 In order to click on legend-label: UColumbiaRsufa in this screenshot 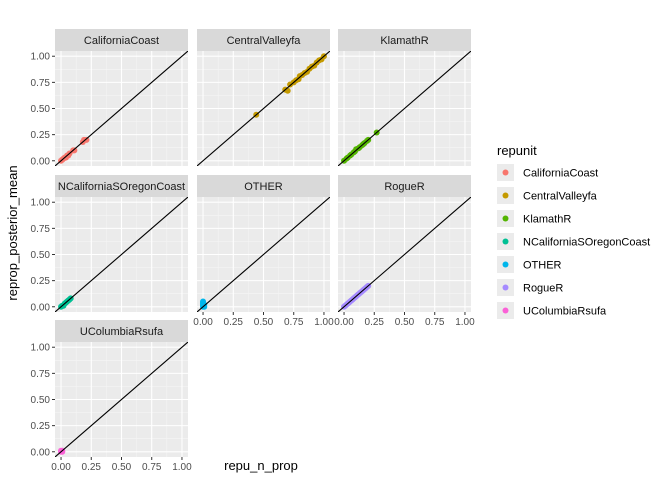, I will do `click(565, 312)`.